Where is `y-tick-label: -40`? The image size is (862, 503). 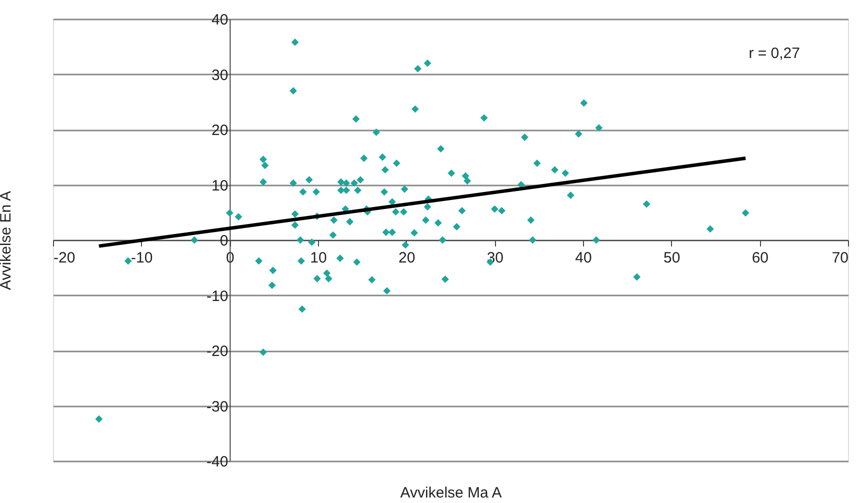
y-tick-label: -40 is located at coordinates (217, 462).